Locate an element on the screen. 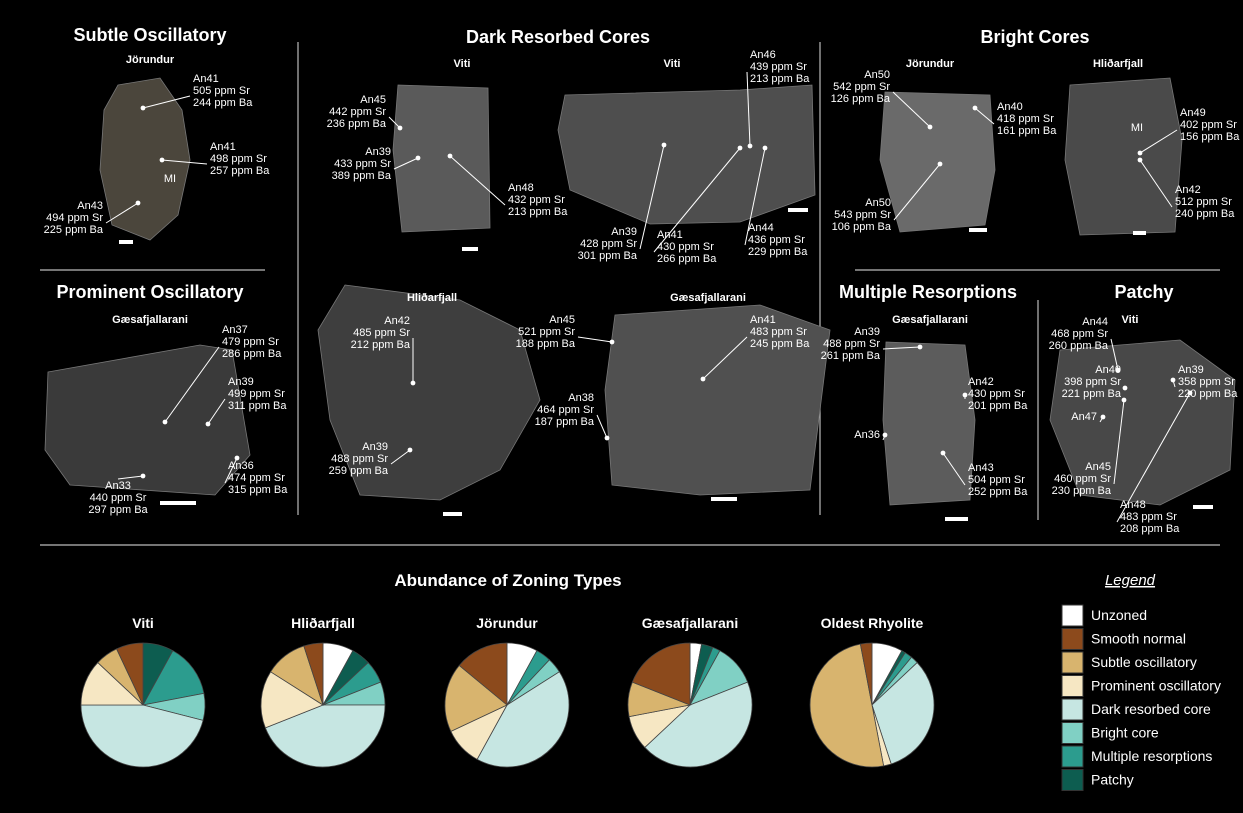 The image size is (1243, 813). annotation-text: 398 ppm Sr is located at coordinates (1092, 382).